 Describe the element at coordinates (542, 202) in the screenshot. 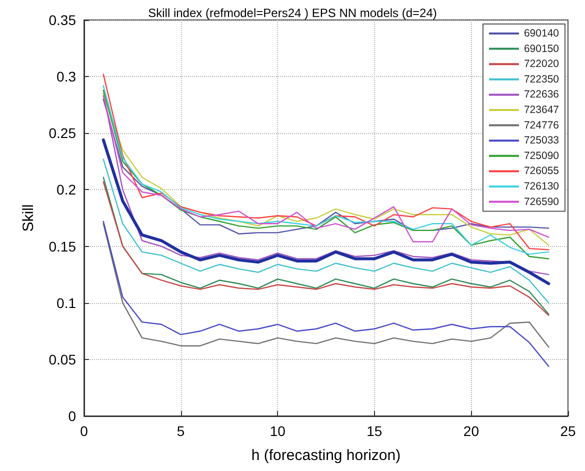

I see `legend-label: 726590` at that location.